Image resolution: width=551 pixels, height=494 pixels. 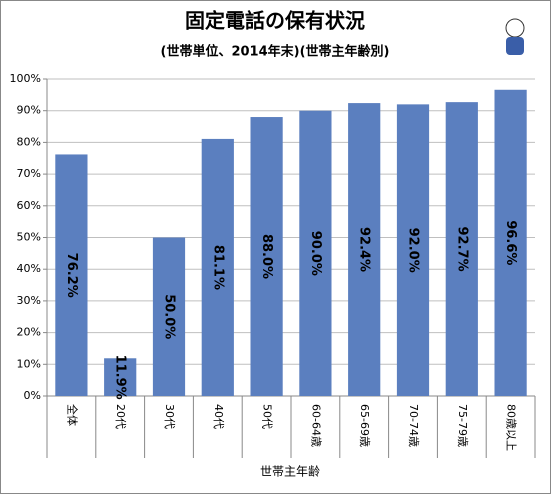 What do you see at coordinates (29, 268) in the screenshot?
I see `y-tick-label: 40%` at bounding box center [29, 268].